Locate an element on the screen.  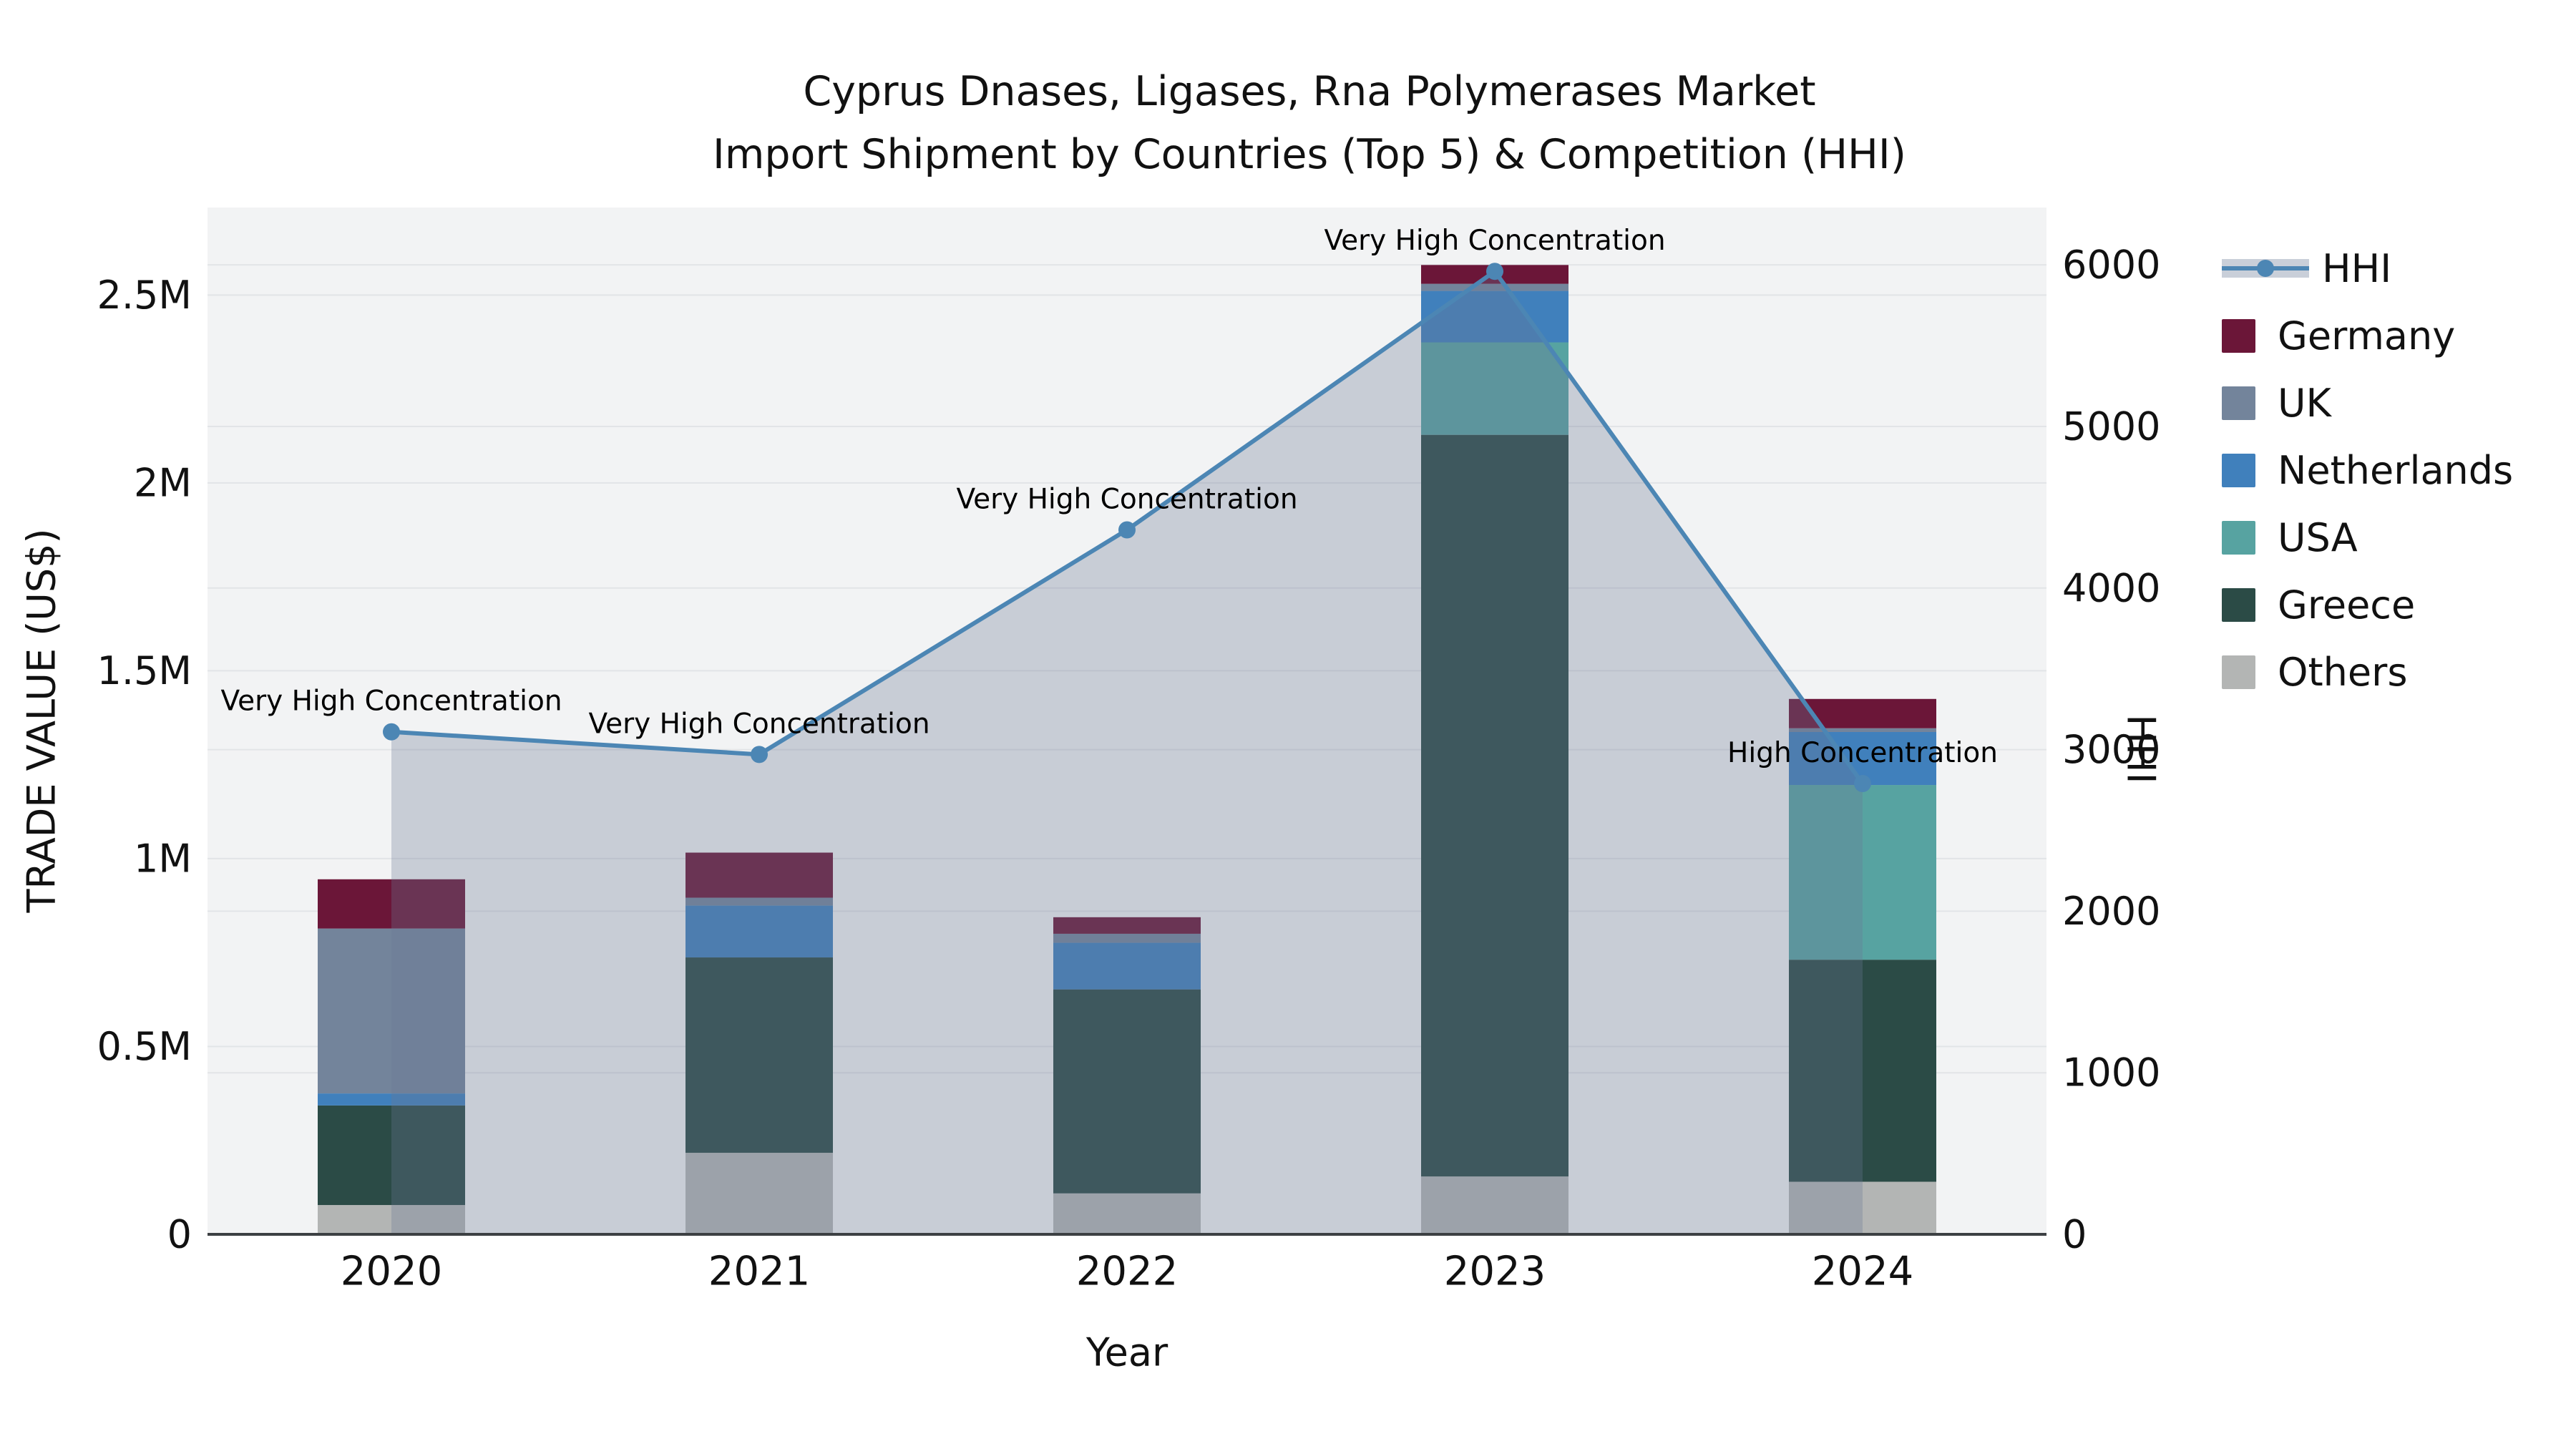
hhi-marker-2021 is located at coordinates (759, 754).